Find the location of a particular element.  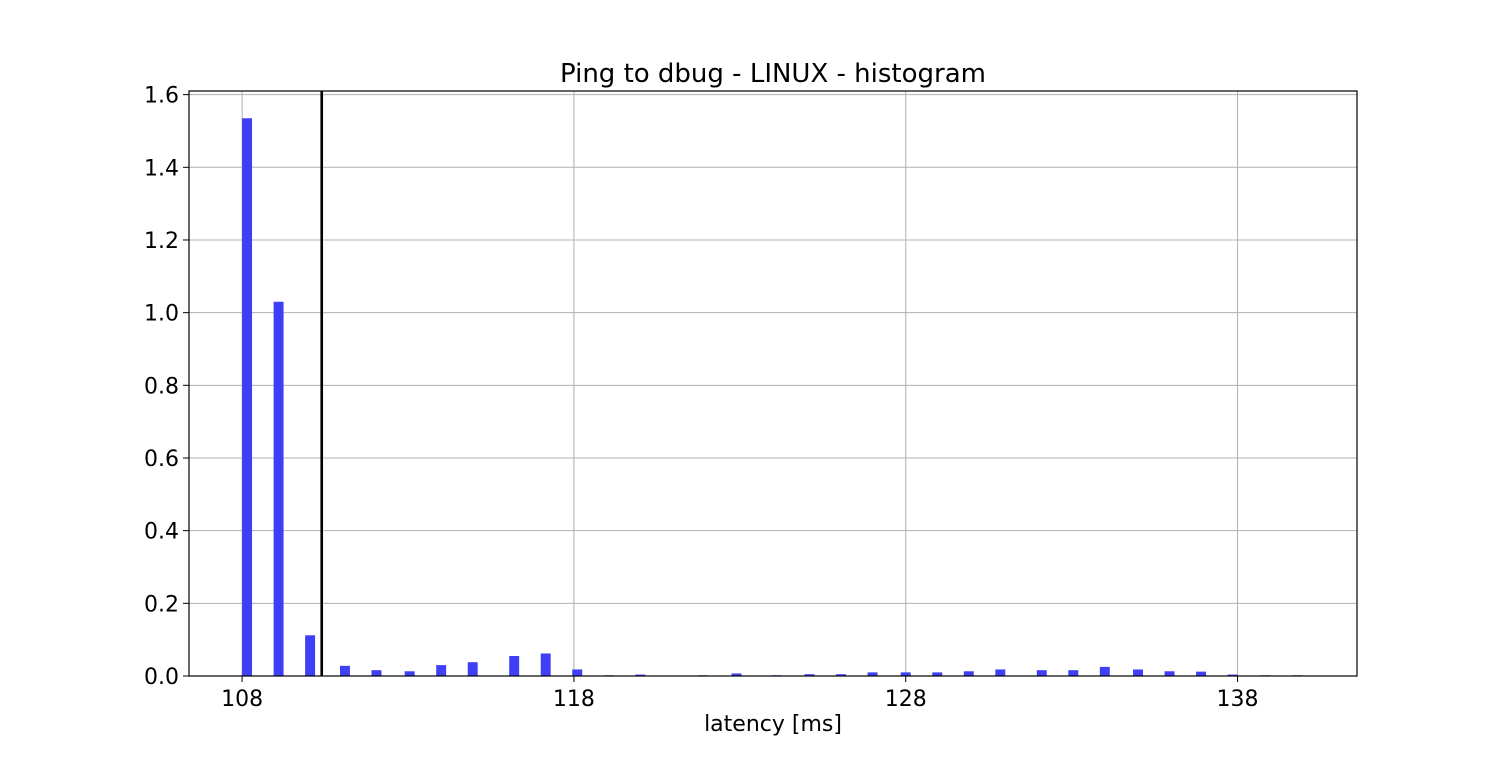

y-tick-label: 0.2 is located at coordinates (161, 604).